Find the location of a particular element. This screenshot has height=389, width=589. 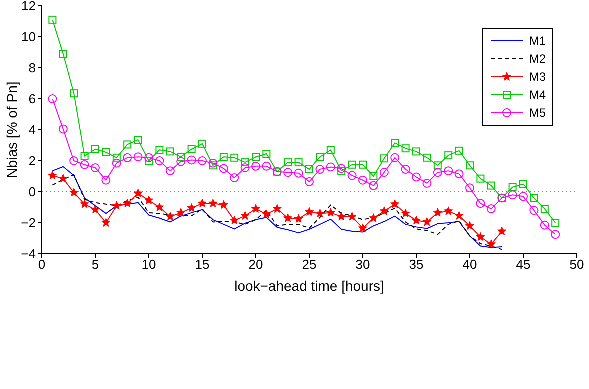

y-axis-title: Nbias [% of Pn] is located at coordinates (12, 130).